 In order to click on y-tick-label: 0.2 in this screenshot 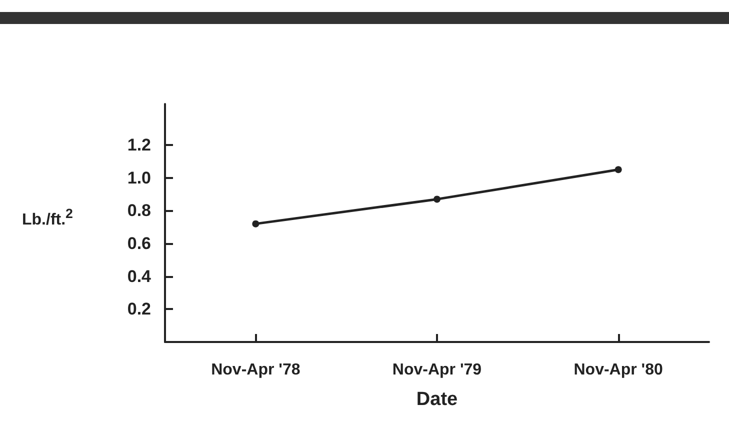, I will do `click(139, 309)`.